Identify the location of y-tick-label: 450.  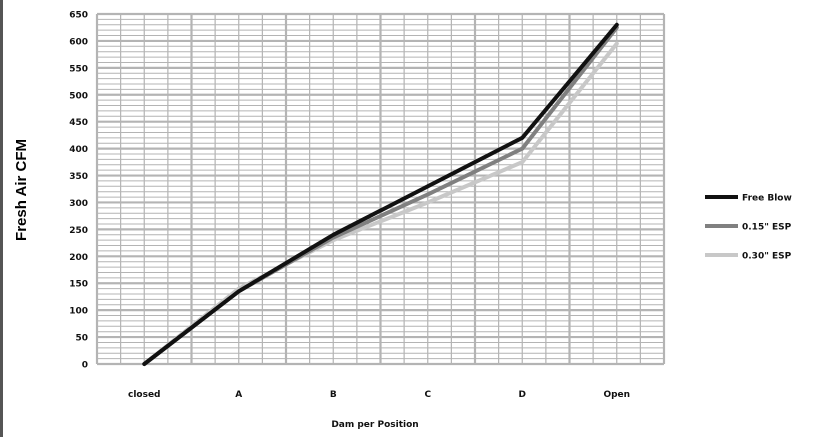
(78, 123).